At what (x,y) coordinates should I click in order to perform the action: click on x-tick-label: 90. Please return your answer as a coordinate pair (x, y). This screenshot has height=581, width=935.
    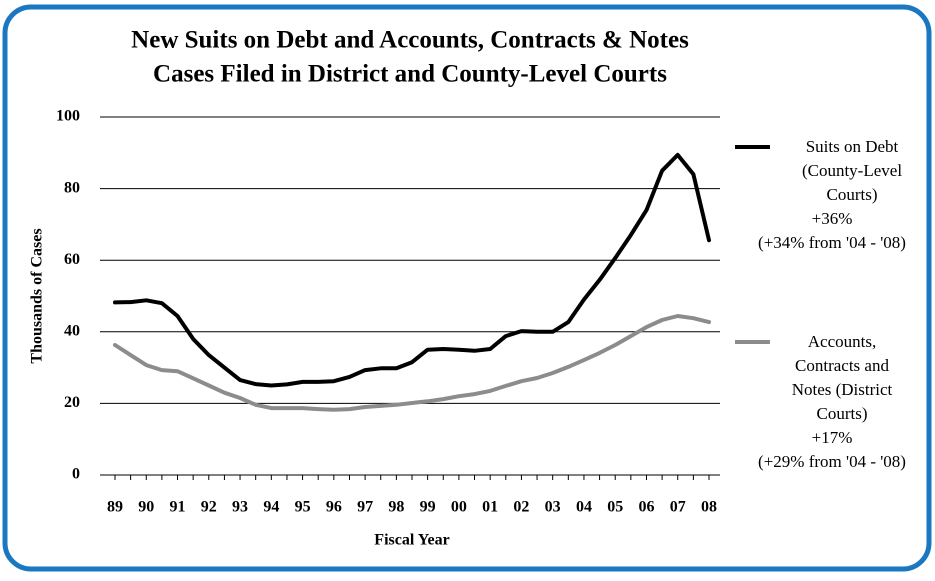
    Looking at the image, I should click on (146, 507).